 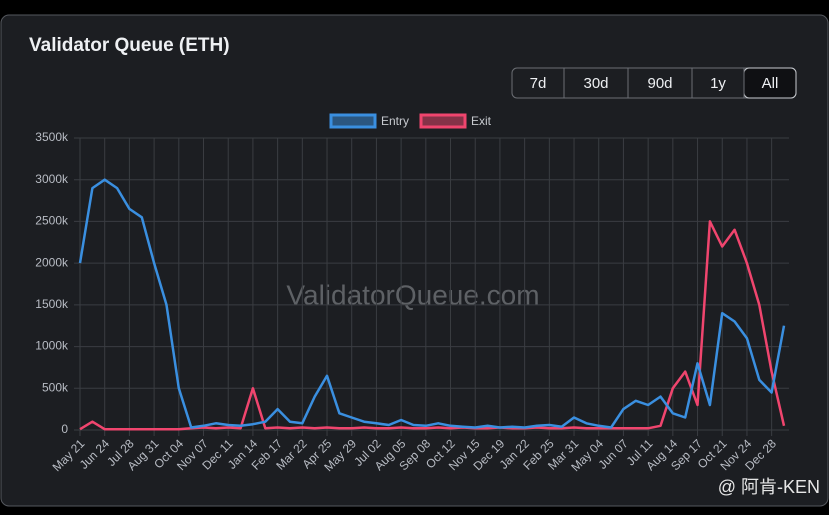 What do you see at coordinates (52, 346) in the screenshot?
I see `y-tick-label: 1000k` at bounding box center [52, 346].